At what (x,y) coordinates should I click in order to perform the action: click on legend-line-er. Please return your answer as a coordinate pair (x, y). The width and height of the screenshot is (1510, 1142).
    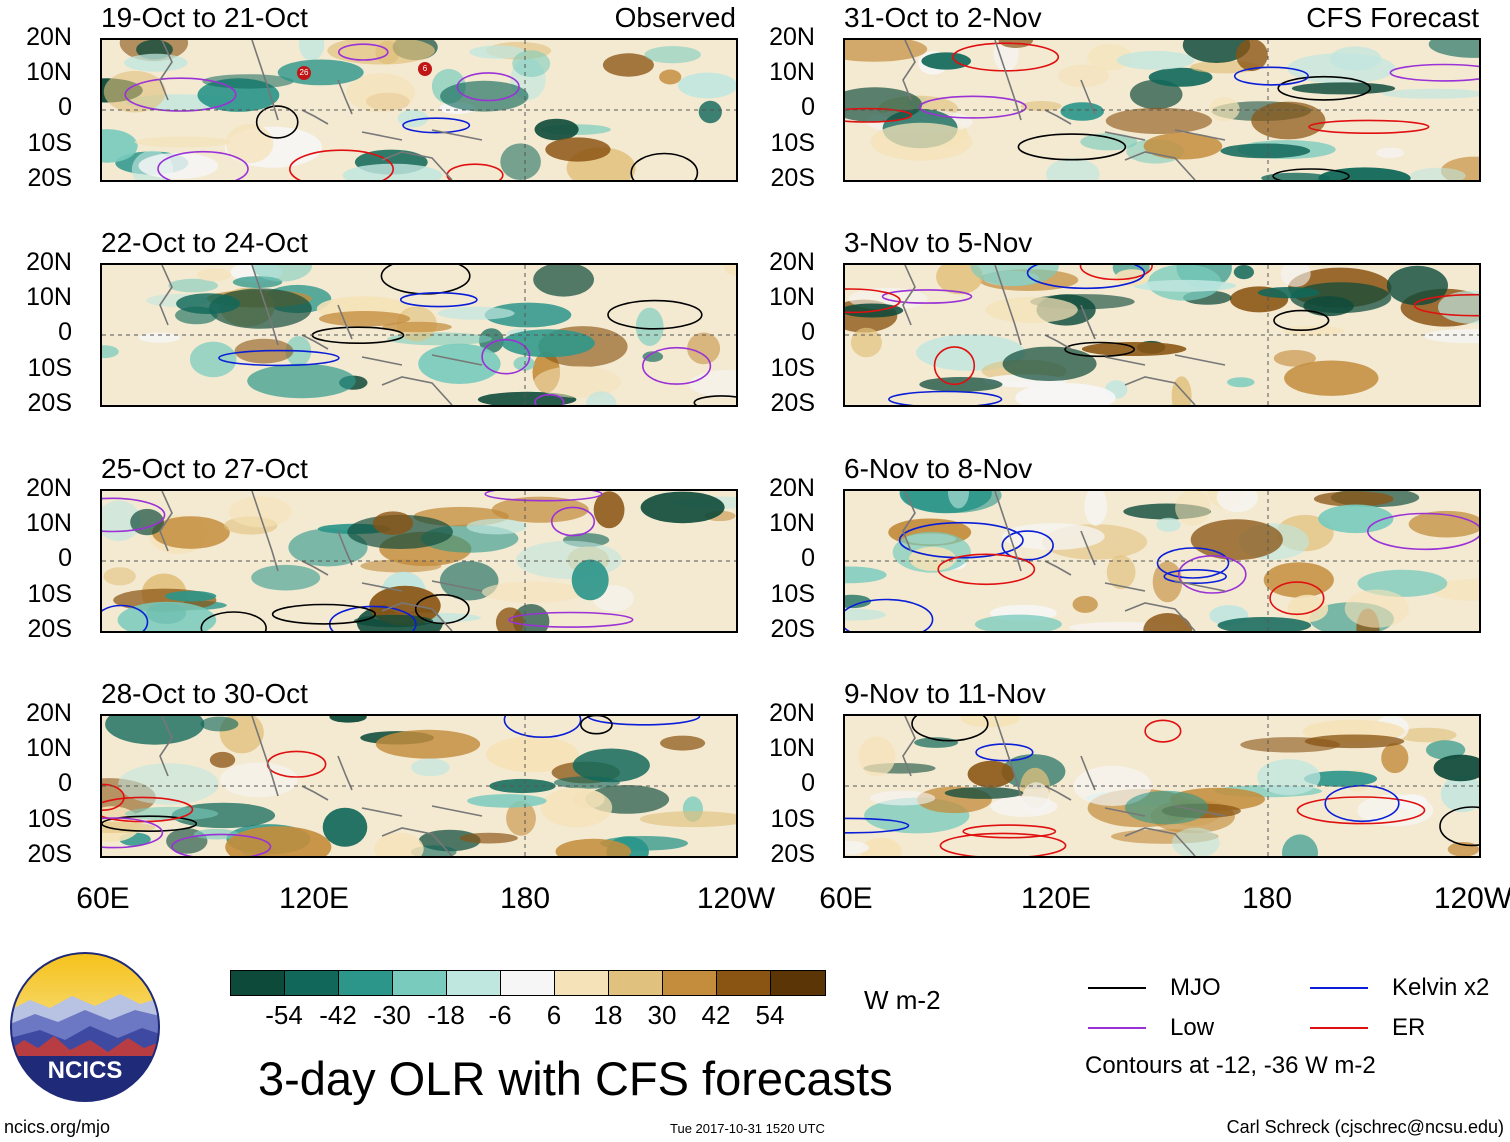
    Looking at the image, I should click on (1339, 1028).